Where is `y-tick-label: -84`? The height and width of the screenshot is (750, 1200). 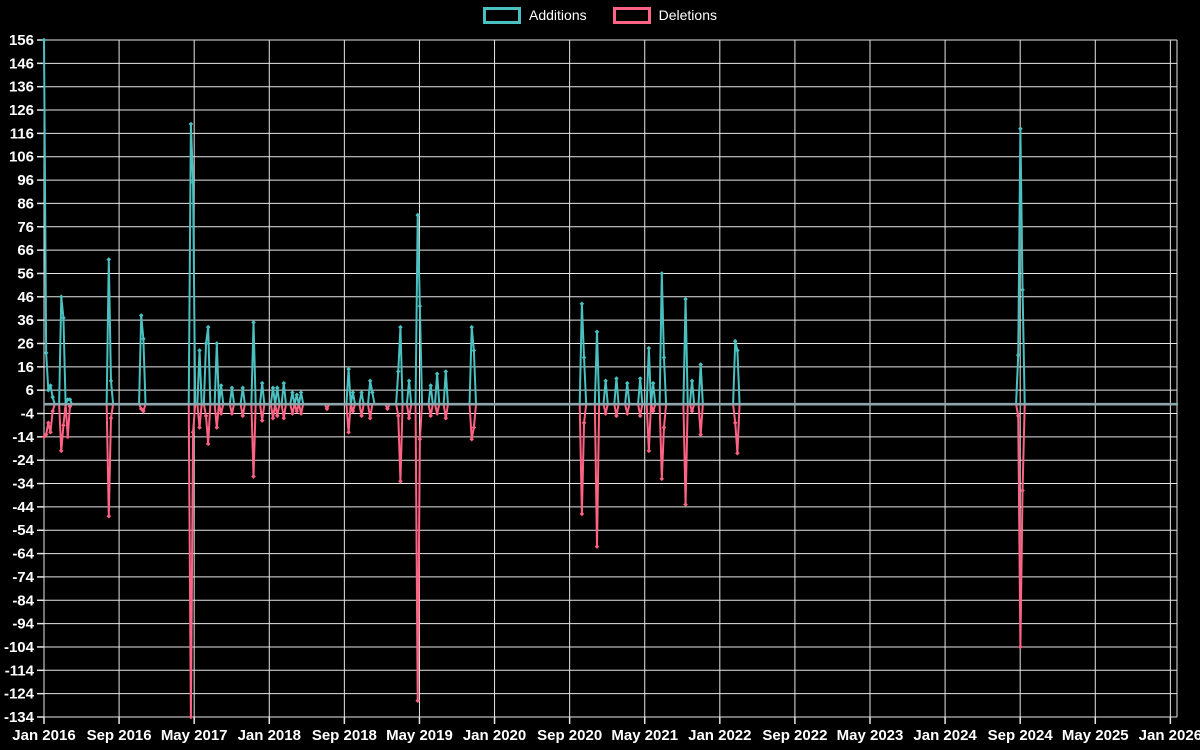 y-tick-label: -84 is located at coordinates (23, 600).